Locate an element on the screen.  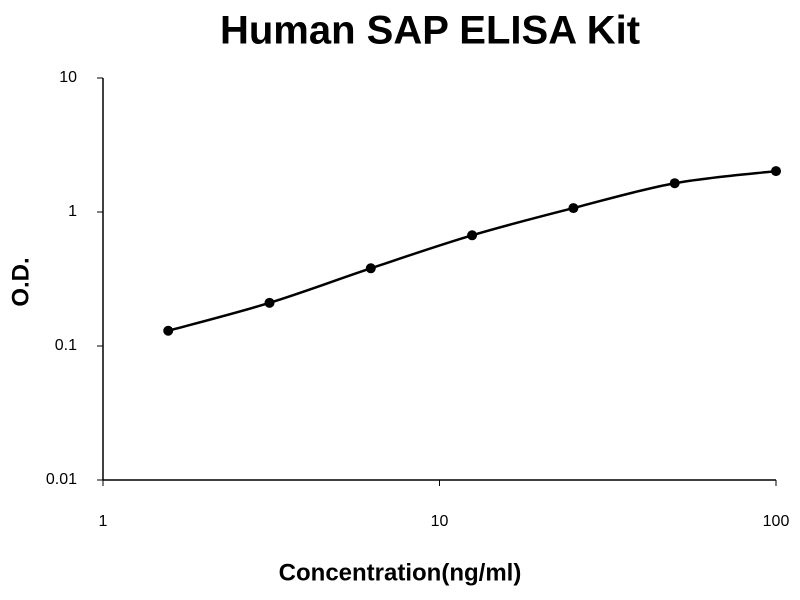
y-tick-label: 0.1 is located at coordinates (66, 345).